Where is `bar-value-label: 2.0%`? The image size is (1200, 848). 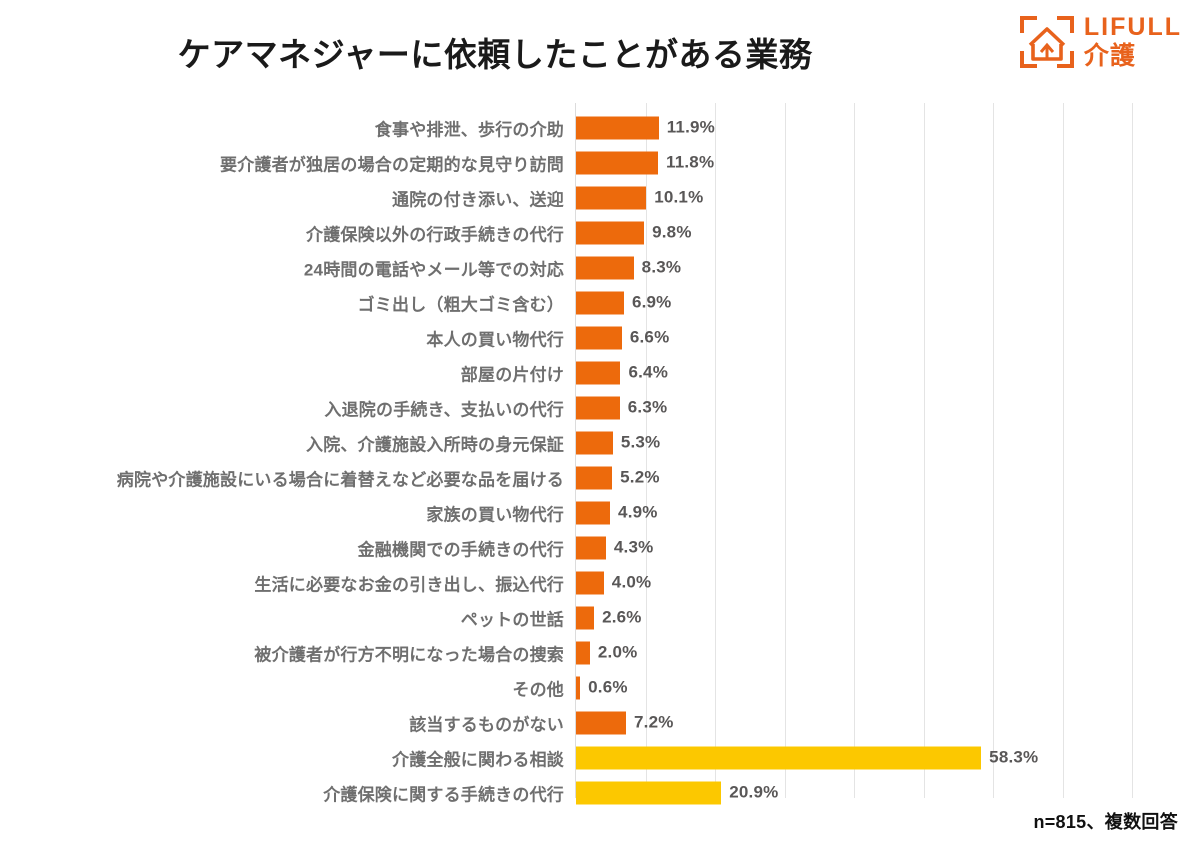
bar-value-label: 2.0% is located at coordinates (617, 652).